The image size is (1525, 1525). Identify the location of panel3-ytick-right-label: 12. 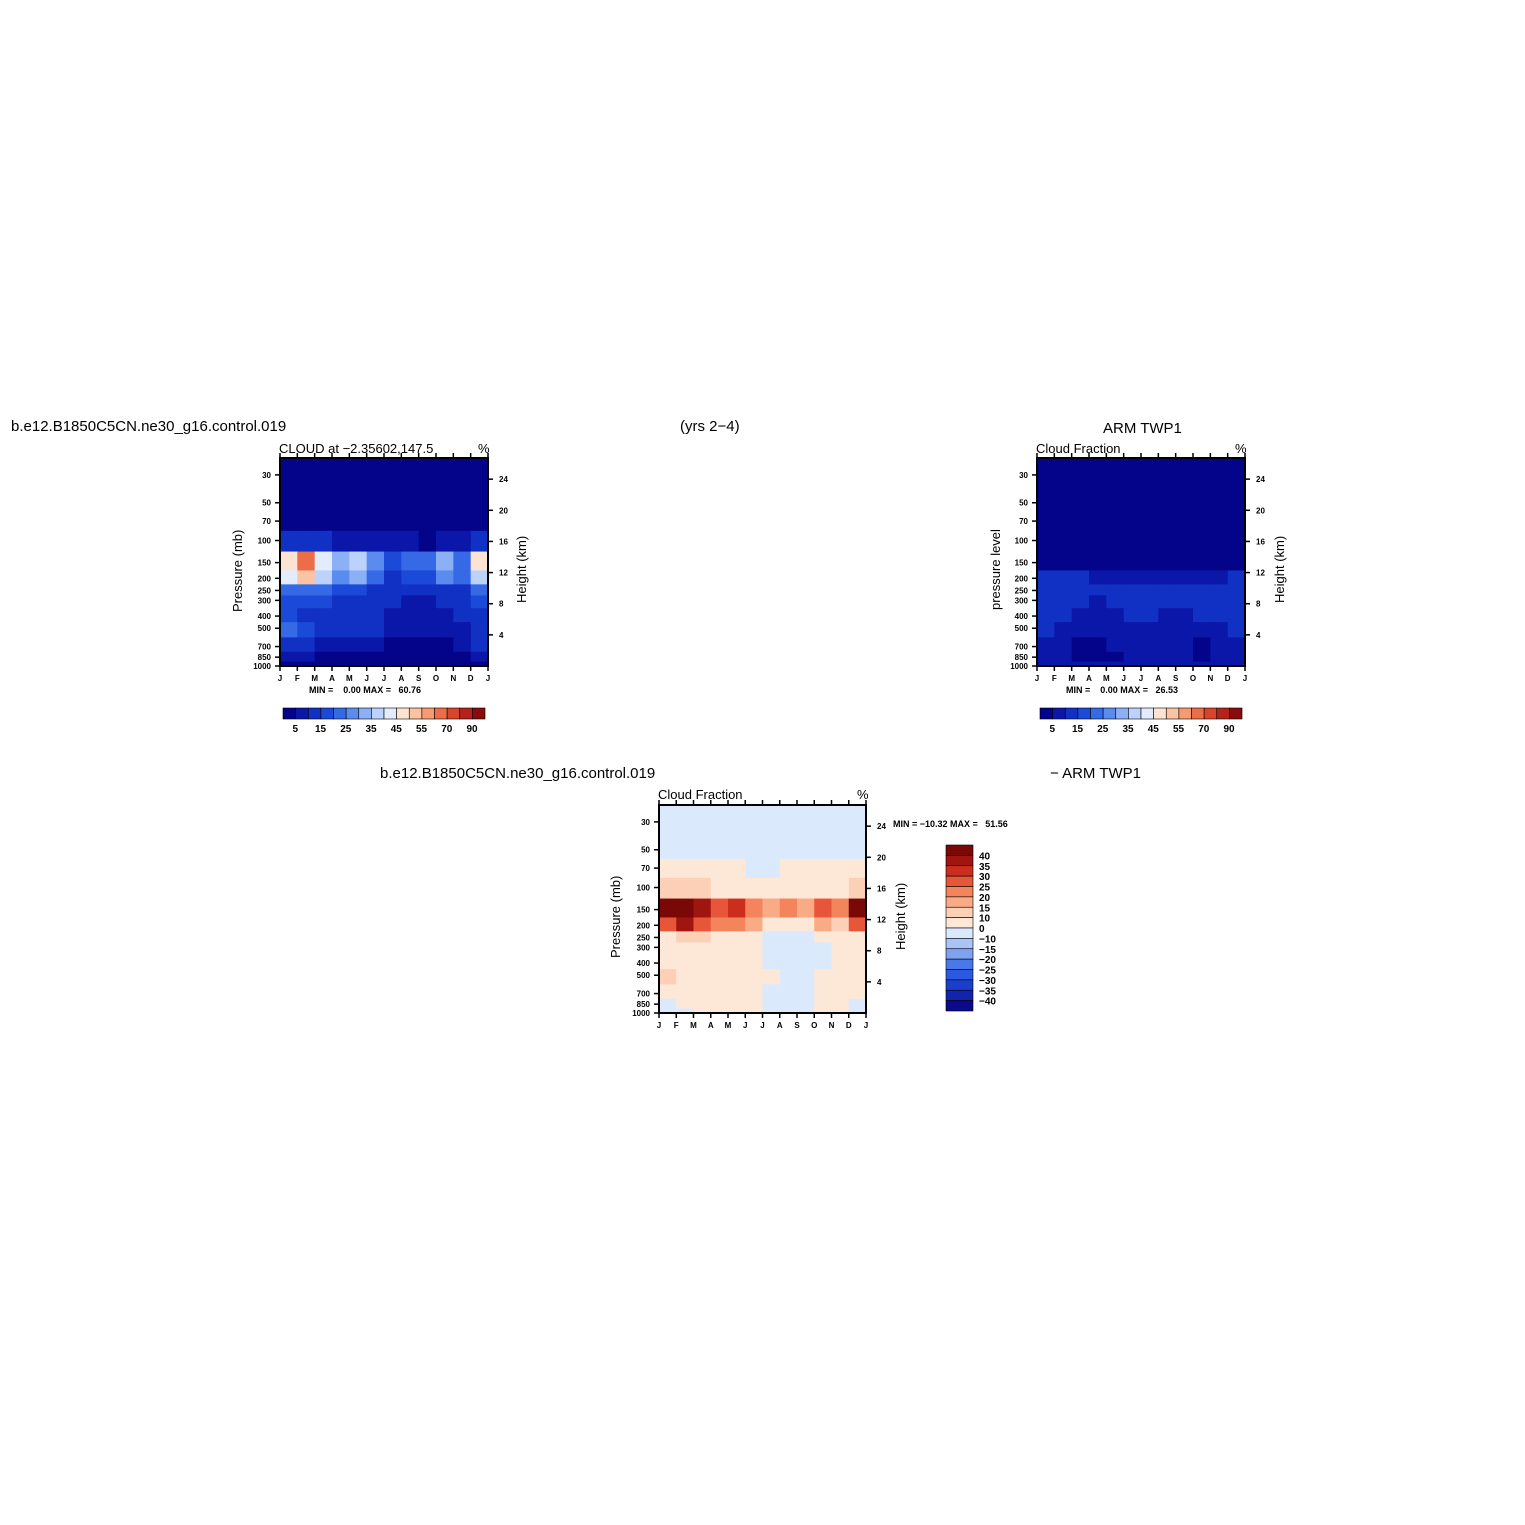
(881, 920).